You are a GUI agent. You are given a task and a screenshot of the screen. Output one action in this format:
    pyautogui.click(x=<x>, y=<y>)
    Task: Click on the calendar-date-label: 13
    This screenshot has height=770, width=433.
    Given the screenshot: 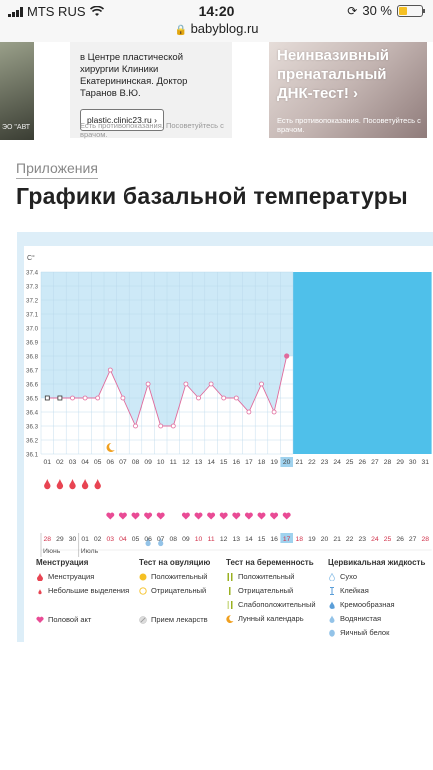 What is the action you would take?
    pyautogui.click(x=237, y=539)
    